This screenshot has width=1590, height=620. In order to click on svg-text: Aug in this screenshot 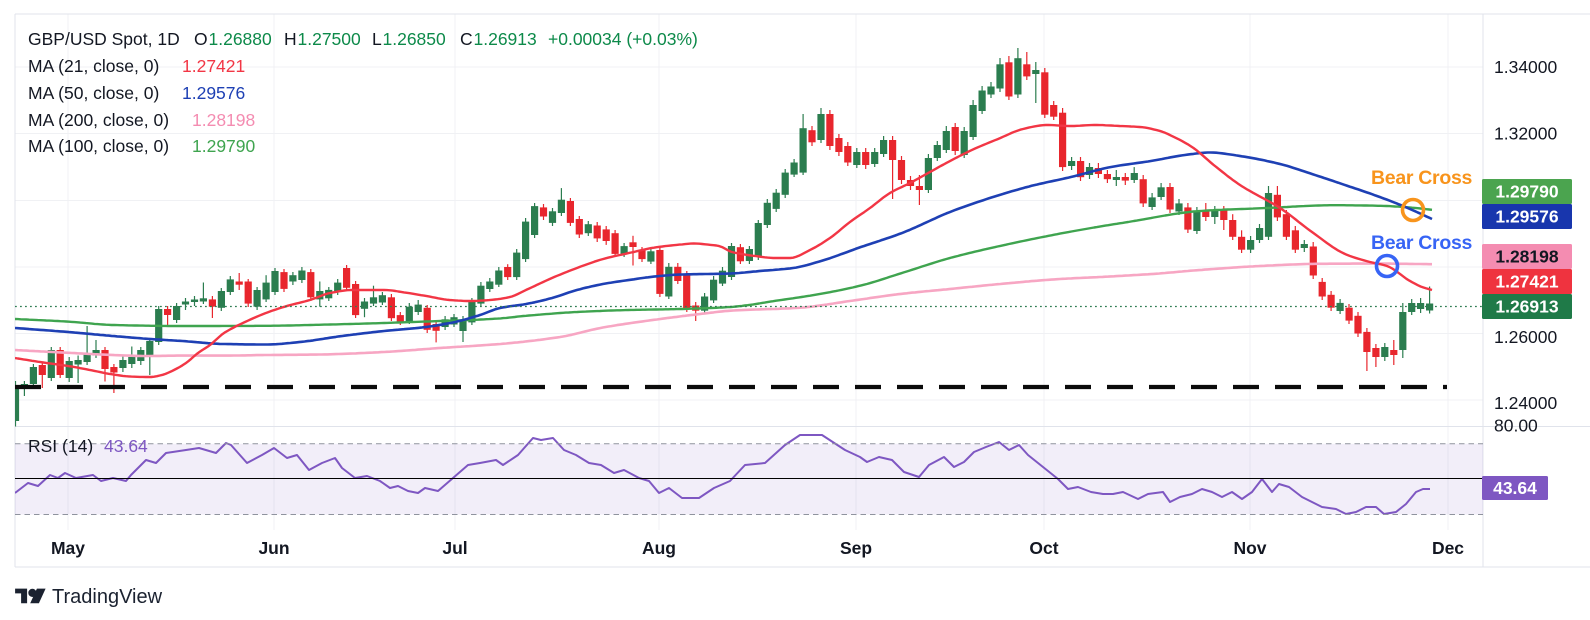, I will do `click(659, 548)`.